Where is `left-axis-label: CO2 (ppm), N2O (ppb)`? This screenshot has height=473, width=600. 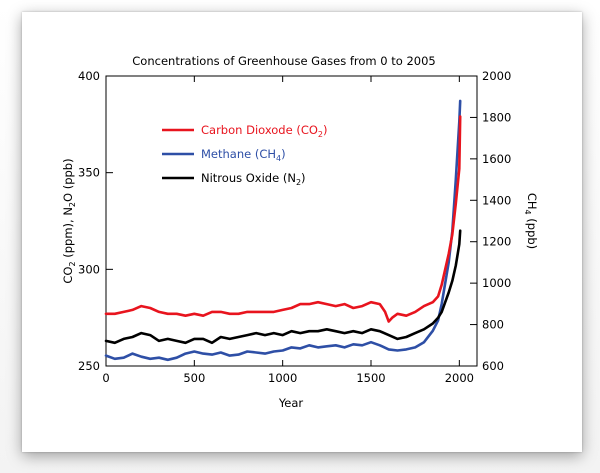
left-axis-label: CO2 (ppm), N2O (ppb) is located at coordinates (69, 220).